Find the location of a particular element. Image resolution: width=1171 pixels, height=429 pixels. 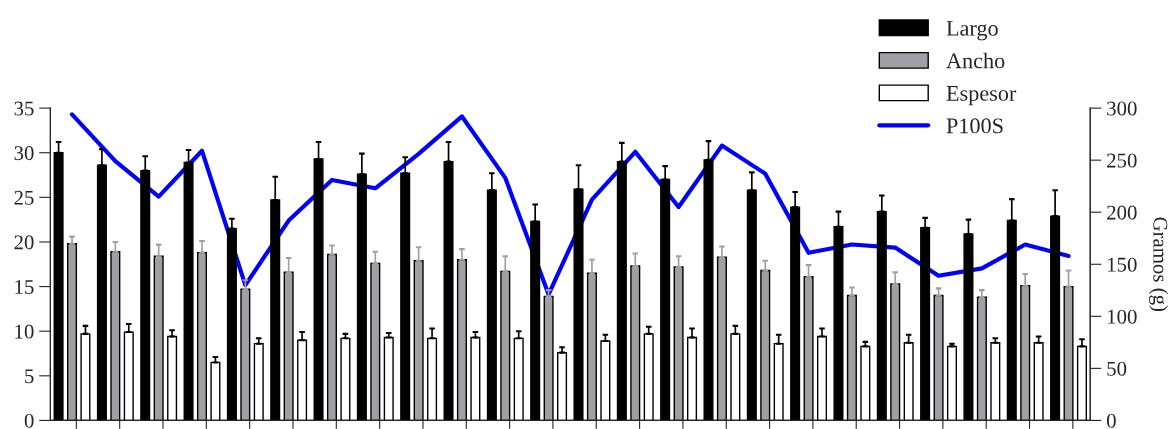

y-tick-label: 0 is located at coordinates (29, 420).